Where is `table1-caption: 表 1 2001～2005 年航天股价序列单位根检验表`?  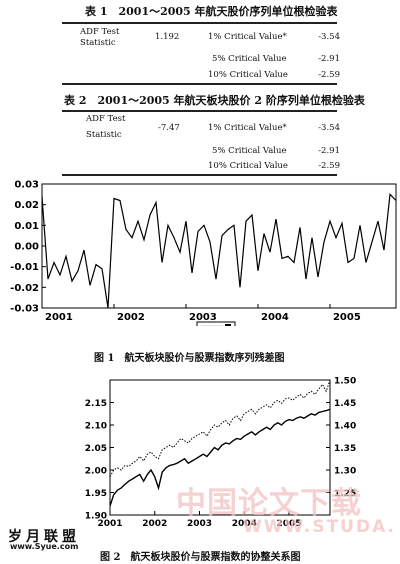
table1-caption: 表 1 2001～2005 年航天股价序列单位根检验表 is located at coordinates (211, 11).